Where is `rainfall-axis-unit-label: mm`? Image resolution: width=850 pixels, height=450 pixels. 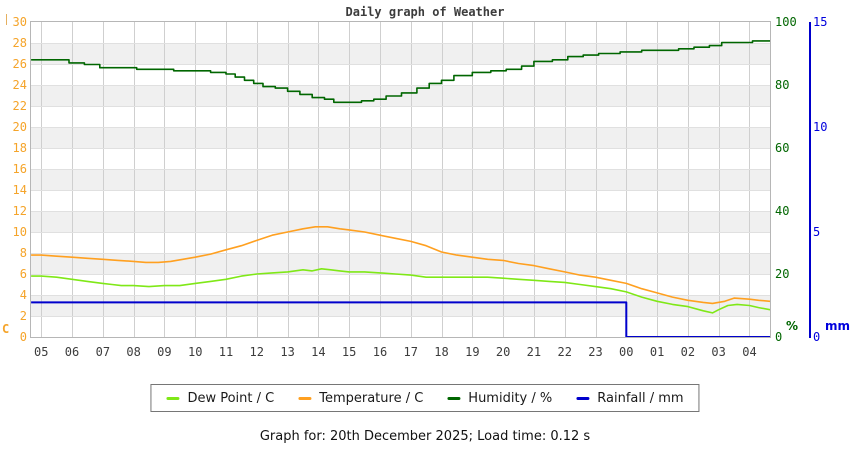 rainfall-axis-unit-label: mm is located at coordinates (837, 326).